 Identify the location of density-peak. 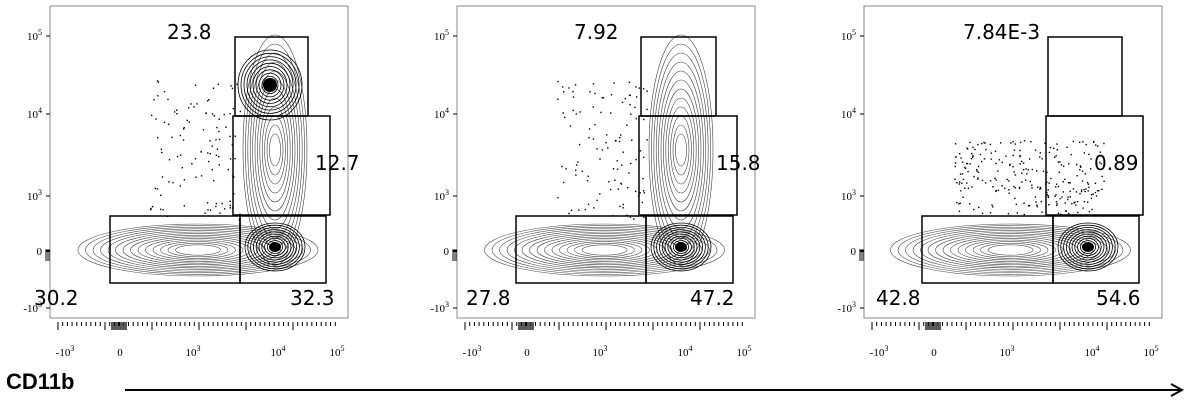
(1088, 247).